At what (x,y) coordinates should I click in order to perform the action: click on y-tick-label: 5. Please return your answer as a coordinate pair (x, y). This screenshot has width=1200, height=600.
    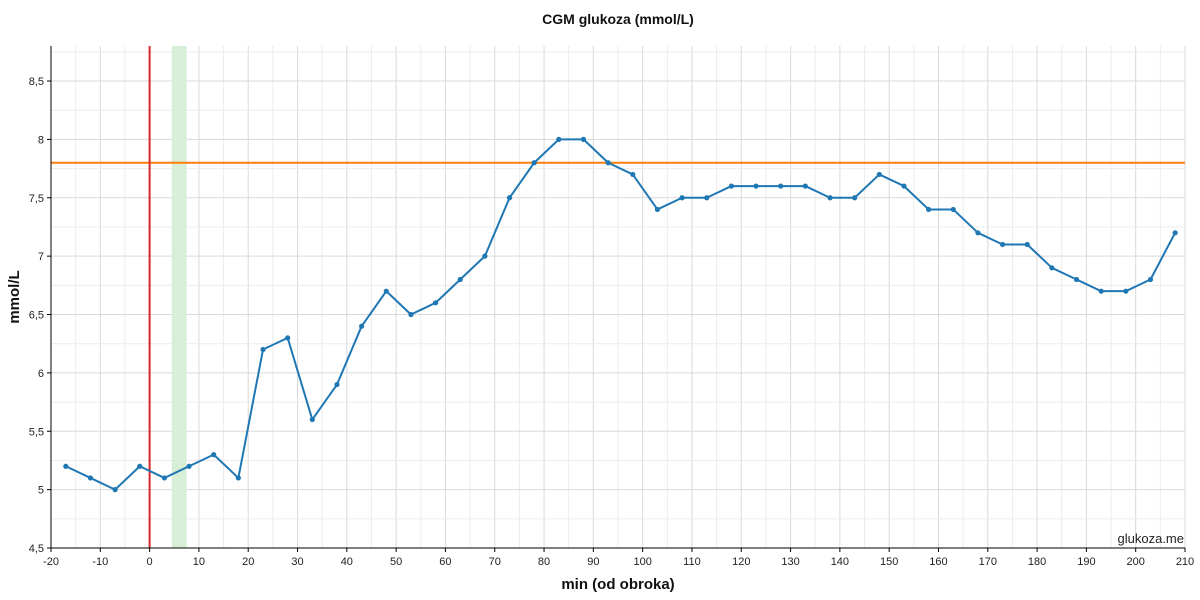
    Looking at the image, I should click on (41, 491).